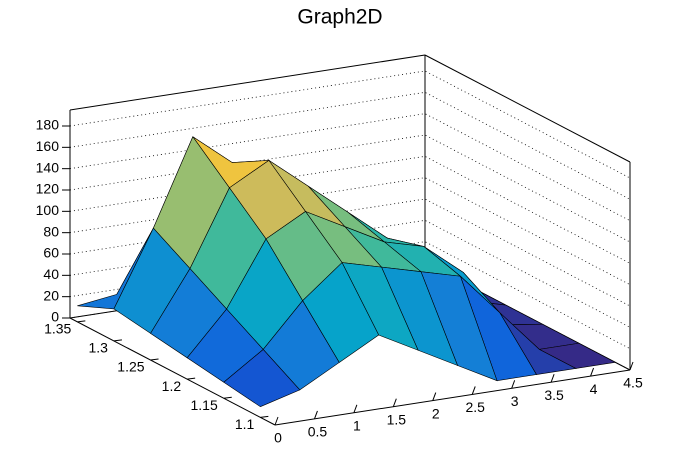 This screenshot has height=472, width=696. What do you see at coordinates (130, 367) in the screenshot?
I see `y-tick-label: 1.25` at bounding box center [130, 367].